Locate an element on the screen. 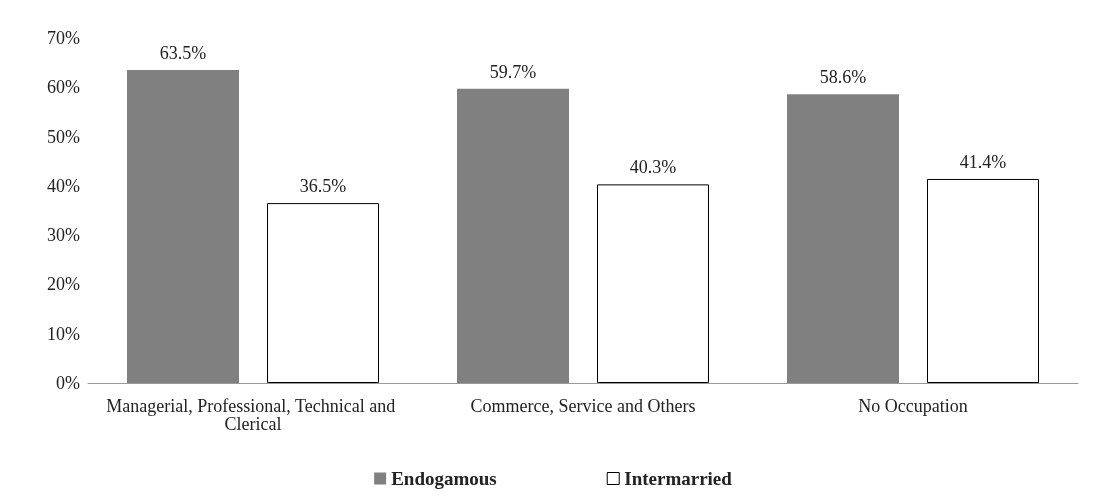 The width and height of the screenshot is (1108, 503). y-tick-label: 40% is located at coordinates (63, 185).